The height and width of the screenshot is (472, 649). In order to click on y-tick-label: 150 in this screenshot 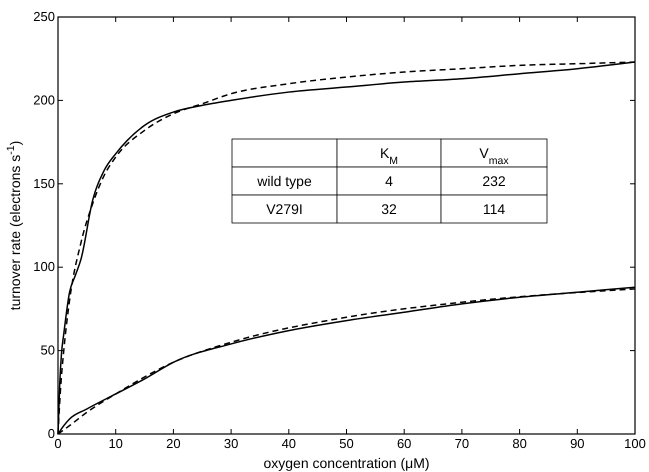, I will do `click(44, 183)`.